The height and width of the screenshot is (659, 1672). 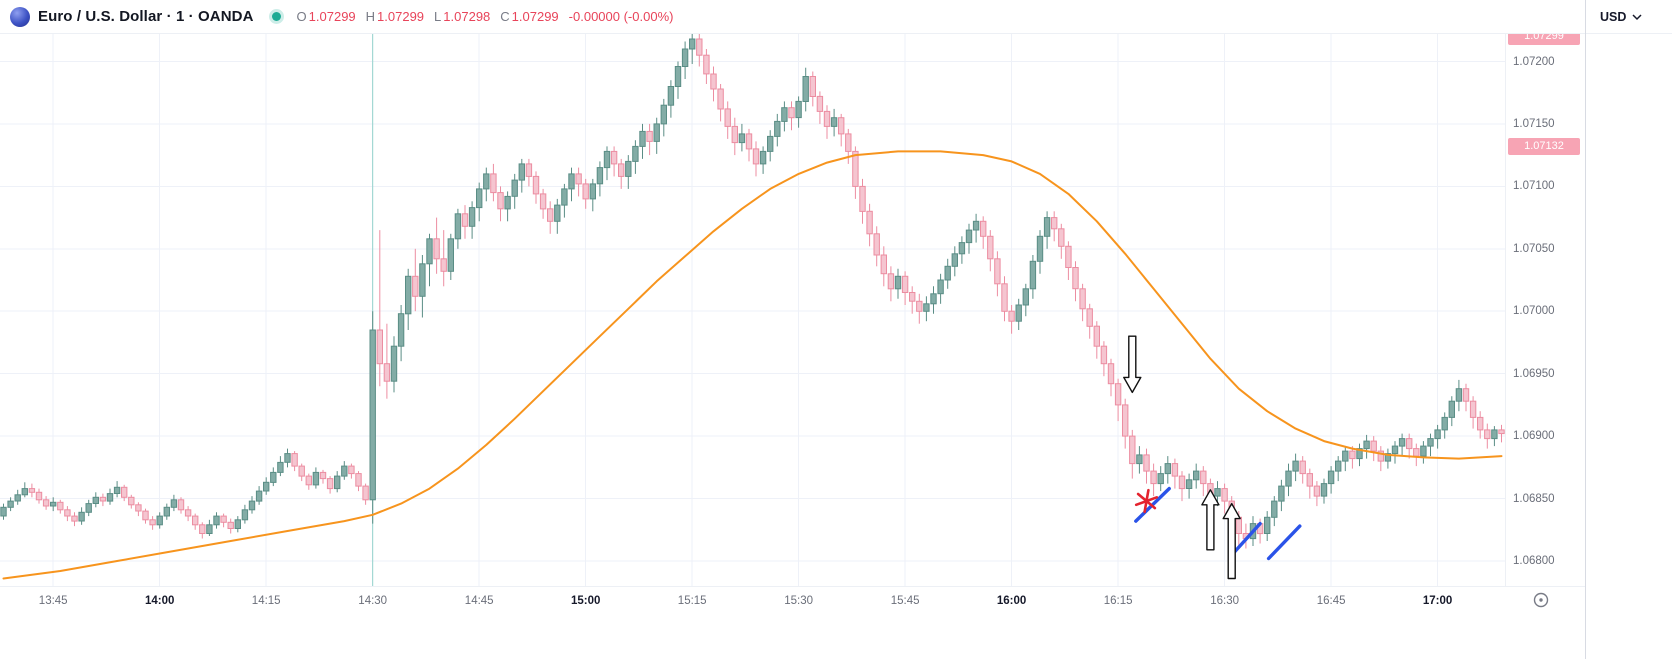 I want to click on down-arrow-marker, so click(x=1132, y=364).